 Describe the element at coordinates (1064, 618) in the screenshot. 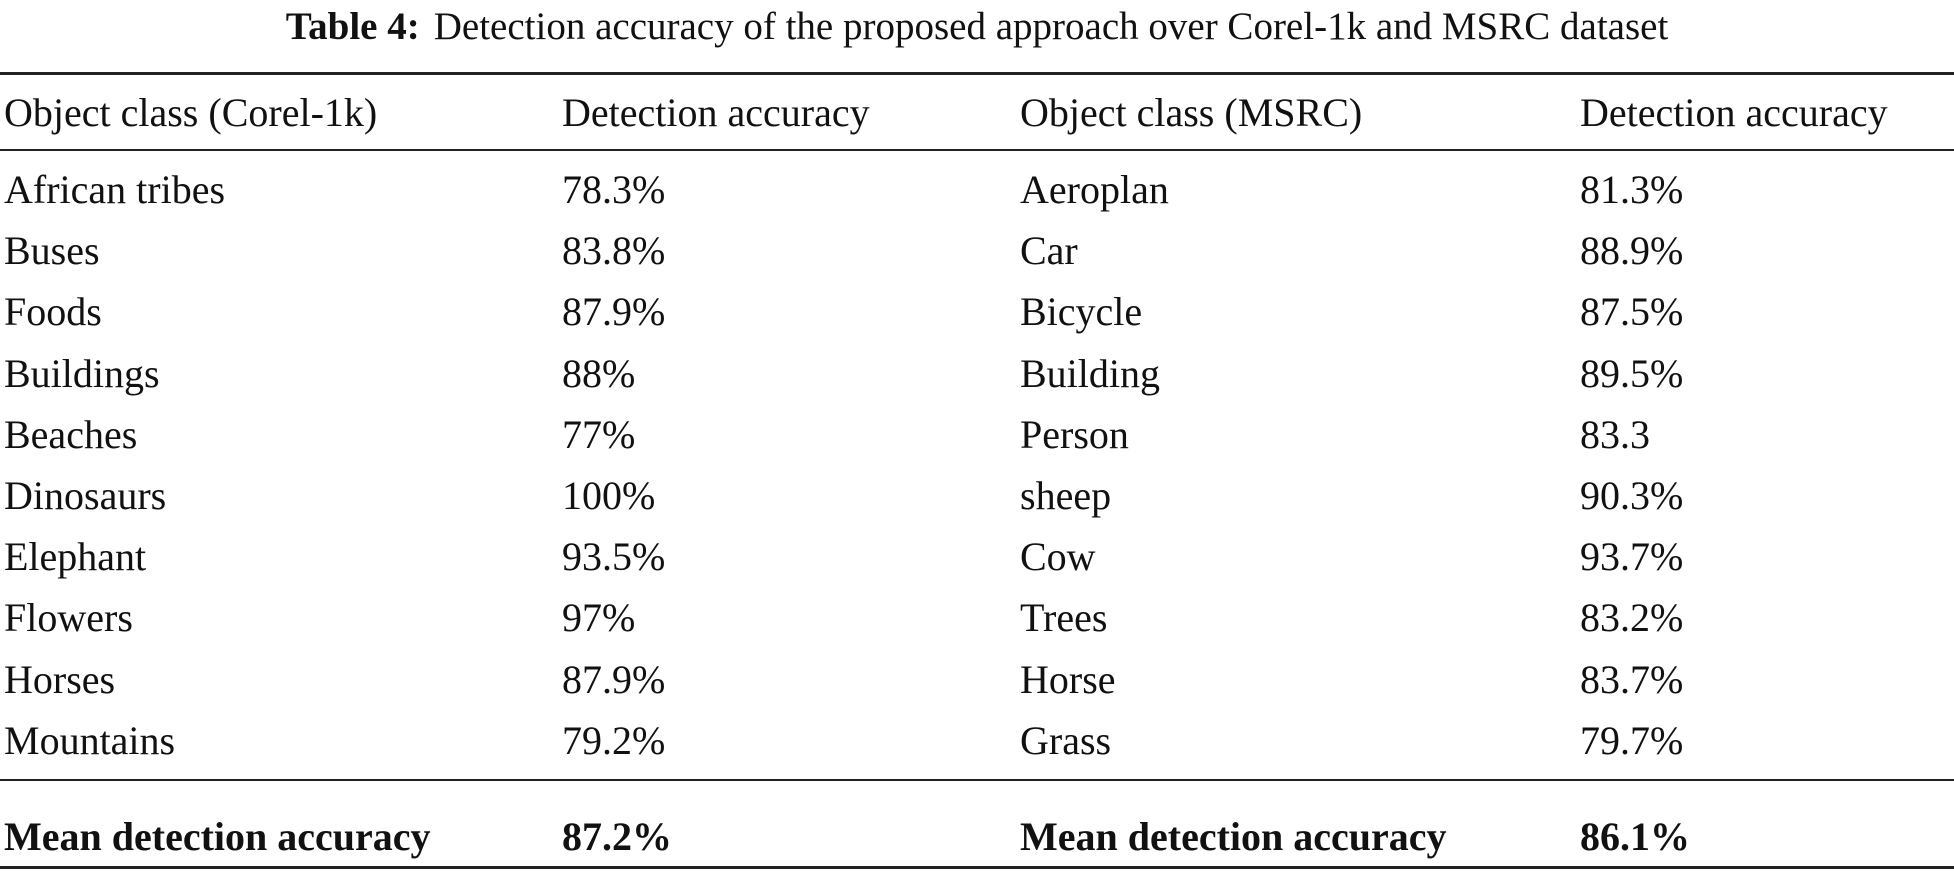

I see `table-cell: Trees` at that location.